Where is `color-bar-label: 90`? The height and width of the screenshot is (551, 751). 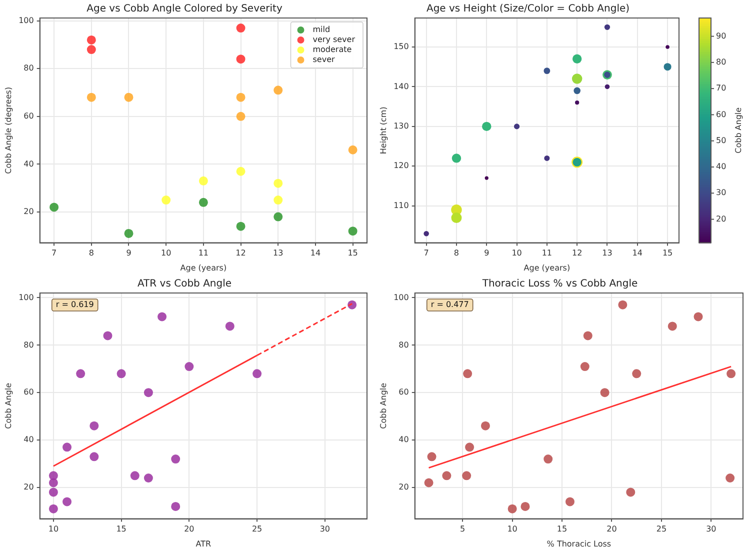
color-bar-label: 90 is located at coordinates (721, 35).